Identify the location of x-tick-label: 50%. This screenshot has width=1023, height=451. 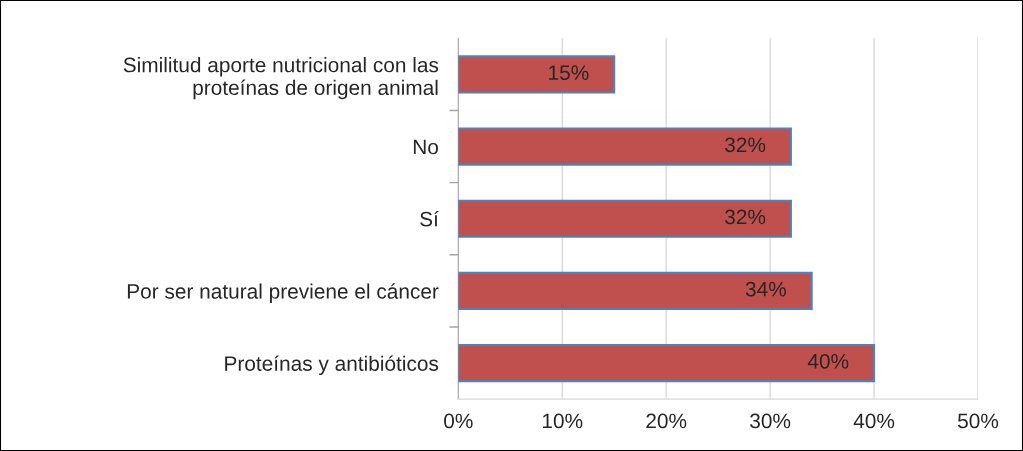
(978, 421).